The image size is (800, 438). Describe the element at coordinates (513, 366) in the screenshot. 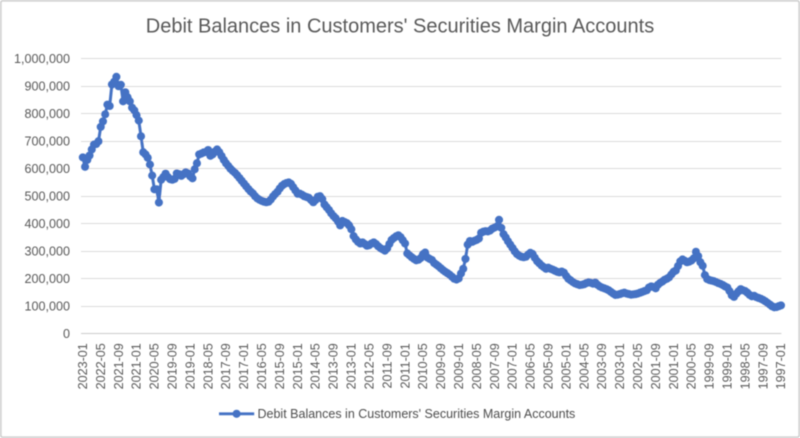

I see `svg-text: 2007-01` at that location.